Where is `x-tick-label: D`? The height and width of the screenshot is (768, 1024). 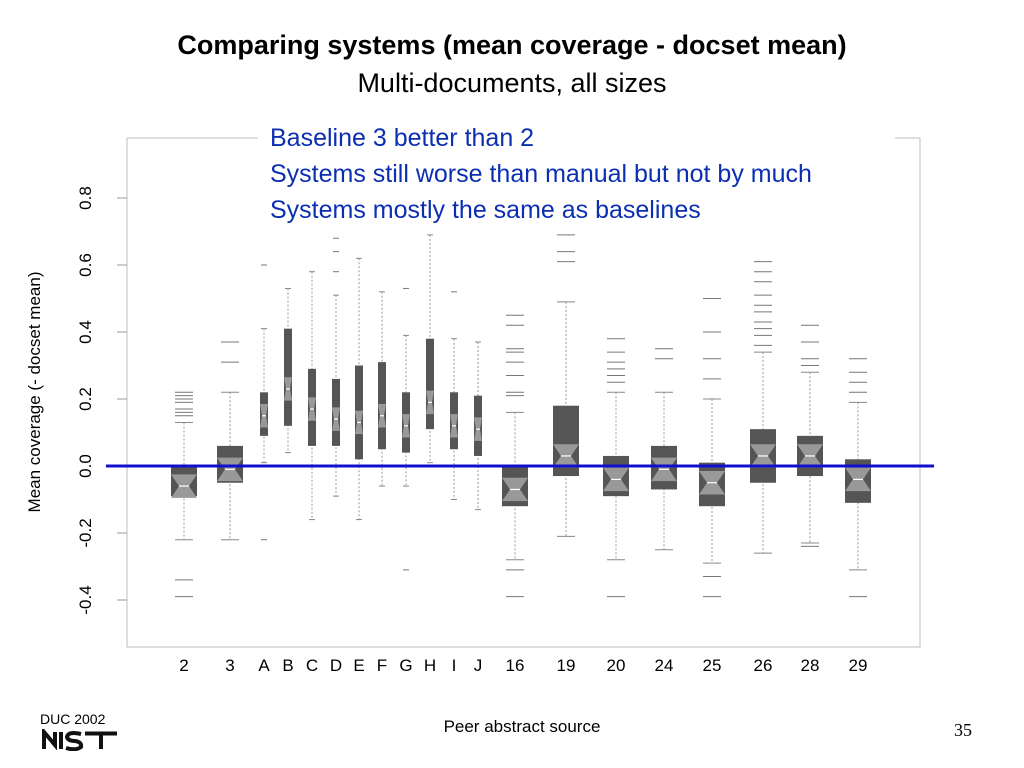 x-tick-label: D is located at coordinates (336, 665).